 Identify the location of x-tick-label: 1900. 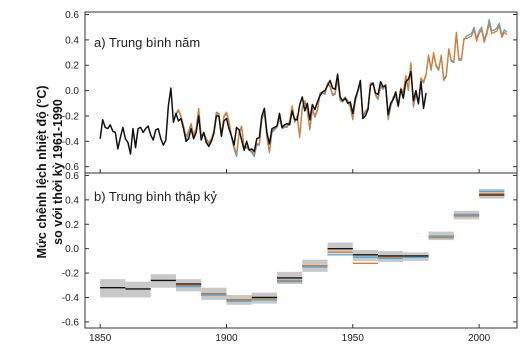
(226, 338).